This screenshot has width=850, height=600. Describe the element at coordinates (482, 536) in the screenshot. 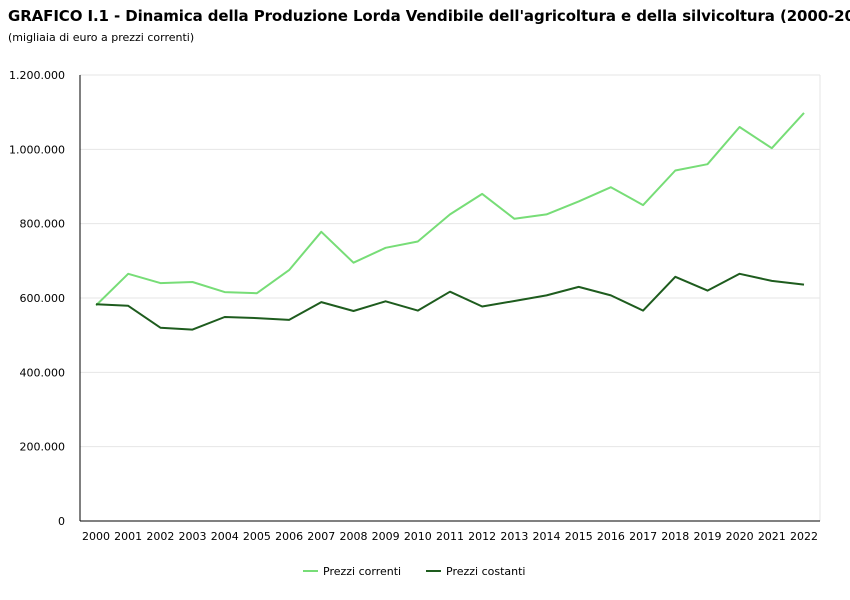

I see `x-tick-label: 2012` at that location.